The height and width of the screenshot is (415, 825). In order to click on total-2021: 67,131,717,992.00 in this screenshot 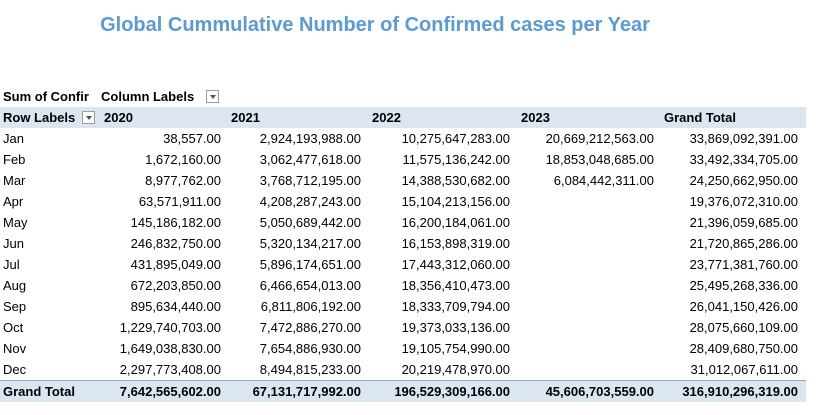, I will do `click(306, 391)`.